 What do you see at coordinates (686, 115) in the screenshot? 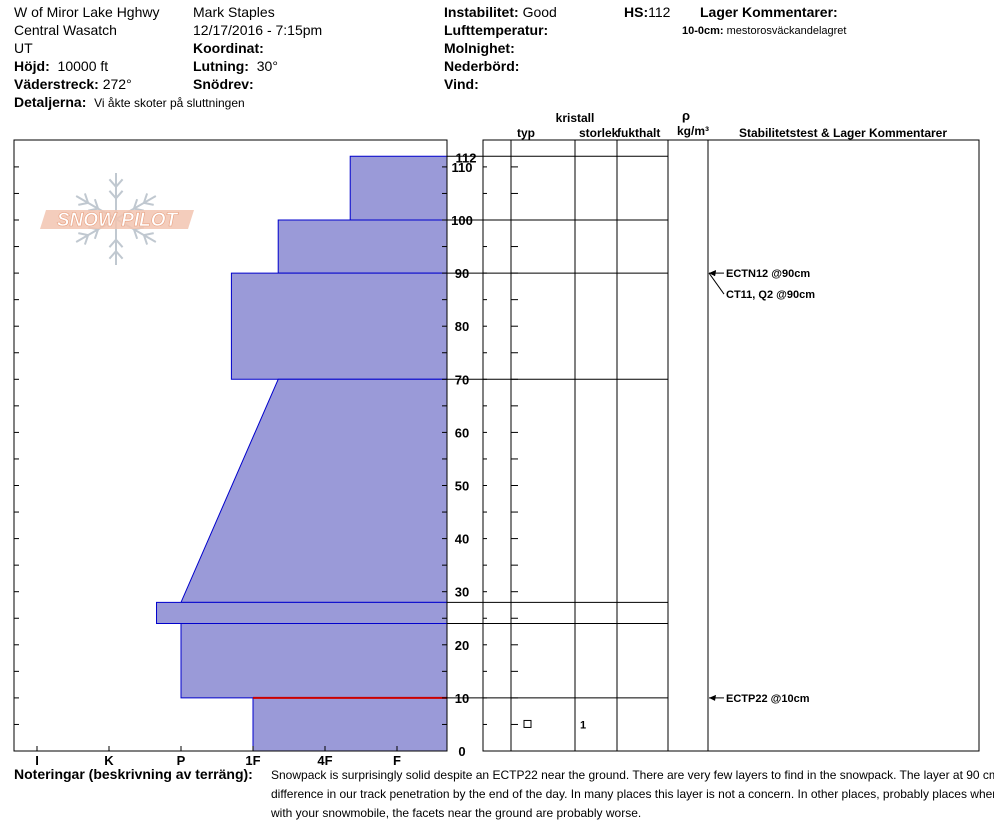
I see `header-rho: ρ` at bounding box center [686, 115].